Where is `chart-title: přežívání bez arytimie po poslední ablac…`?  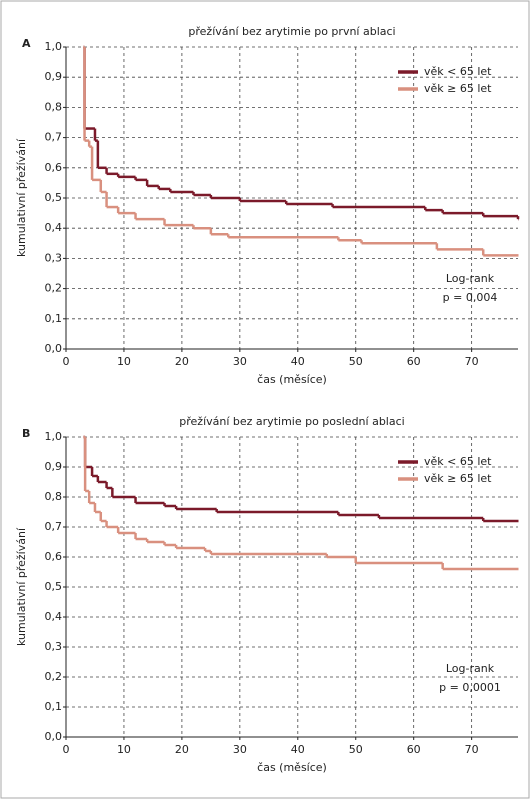 chart-title: přežívání bez arytimie po poslední ablac… is located at coordinates (291, 421).